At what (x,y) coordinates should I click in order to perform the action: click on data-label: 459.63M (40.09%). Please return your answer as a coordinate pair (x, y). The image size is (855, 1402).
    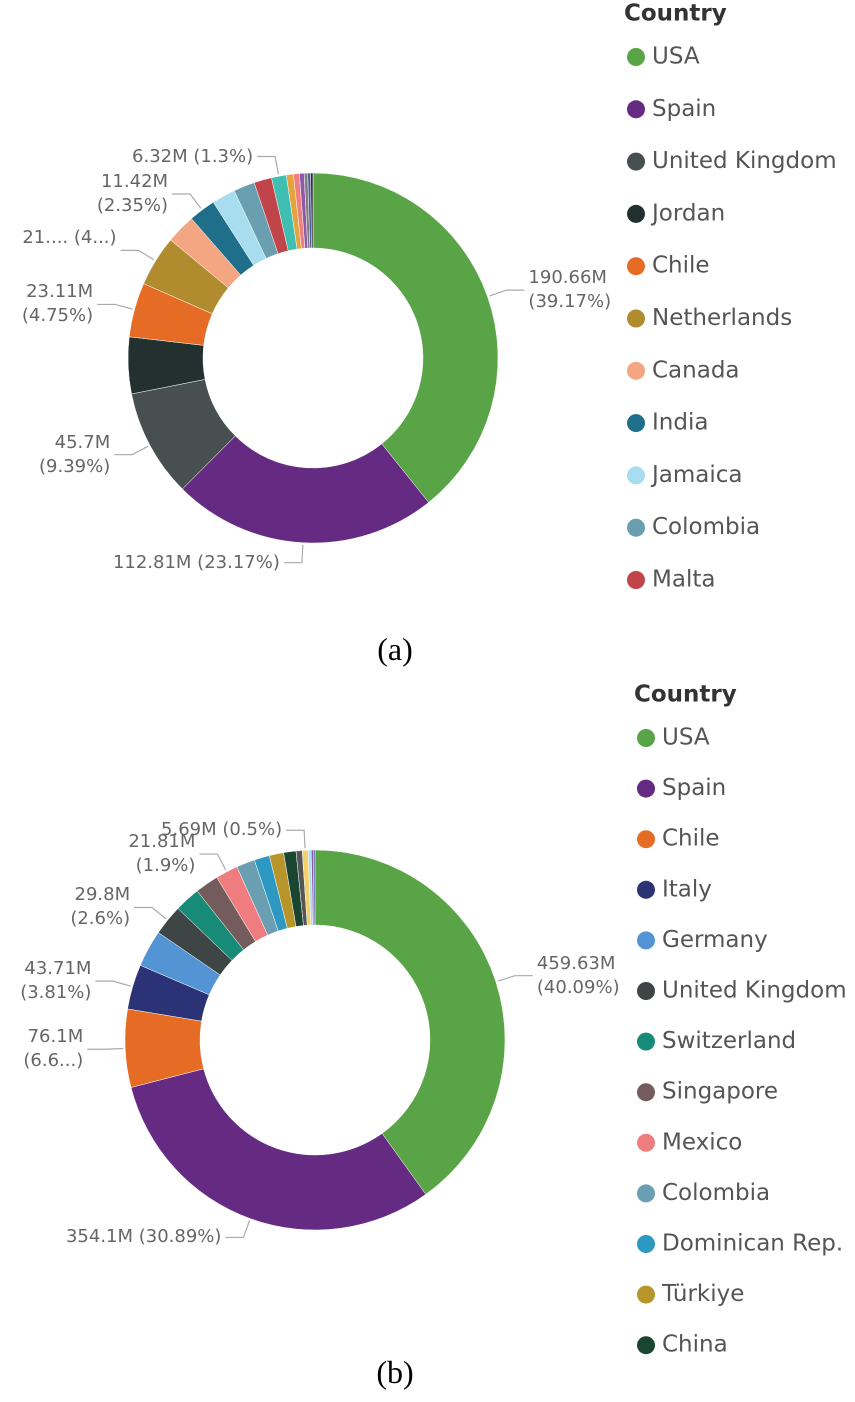
    Looking at the image, I should click on (578, 975).